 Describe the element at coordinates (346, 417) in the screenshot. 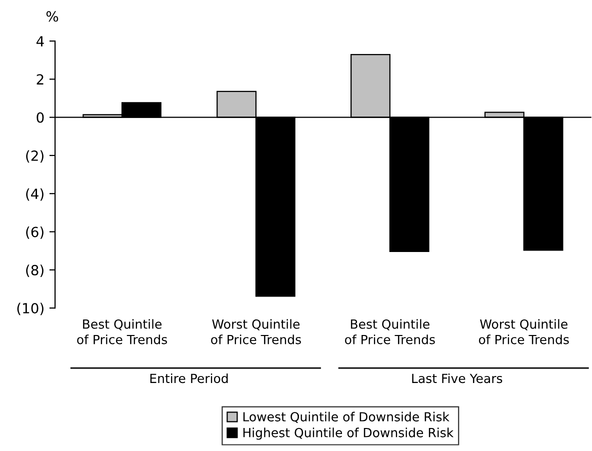

I see `legend-label: Lowest Quintile of Downside Risk` at that location.